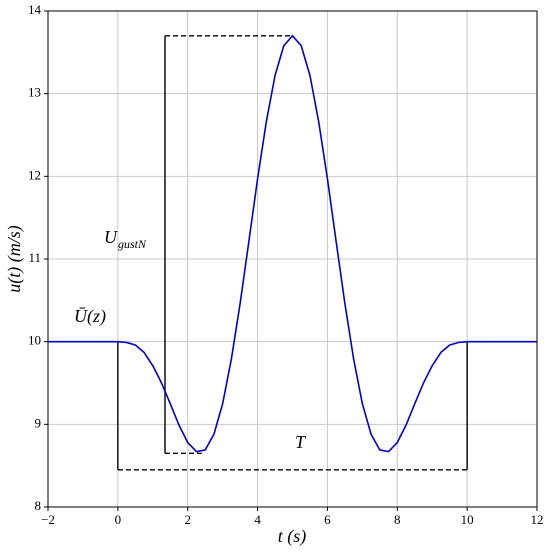 The image size is (550, 552). I want to click on y-tick-label: 12, so click(34, 174).